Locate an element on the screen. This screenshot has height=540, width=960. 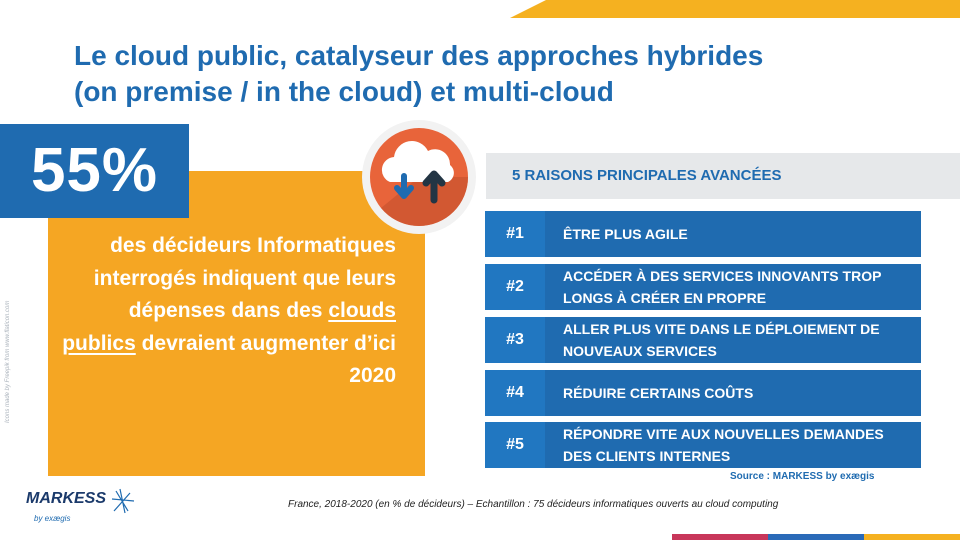
reasons-header: 5 RAISONS PRINCIPALES AVANCÉES is located at coordinates (647, 175).